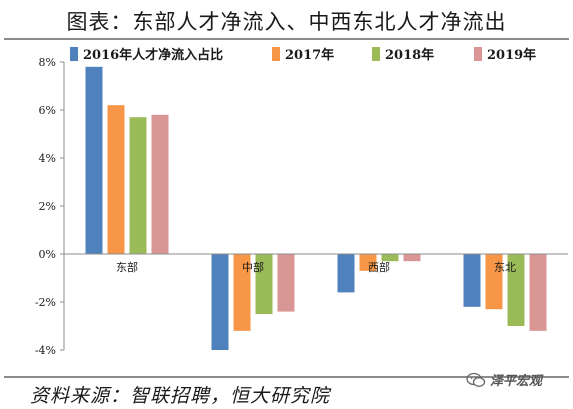  What do you see at coordinates (47, 254) in the screenshot?
I see `y-tick-label: 0%` at bounding box center [47, 254].